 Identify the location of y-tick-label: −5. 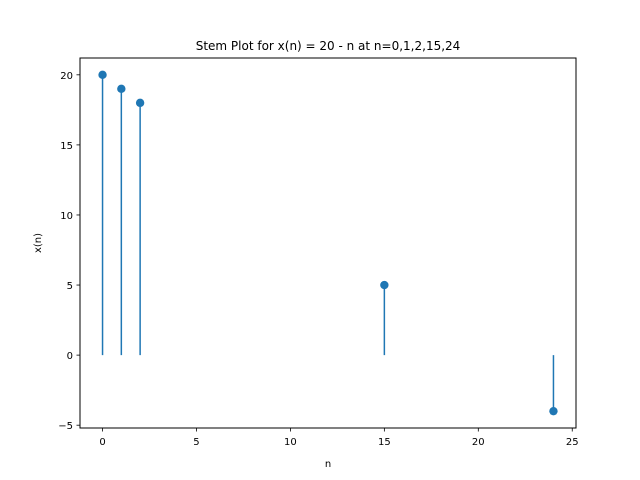
(65, 426).